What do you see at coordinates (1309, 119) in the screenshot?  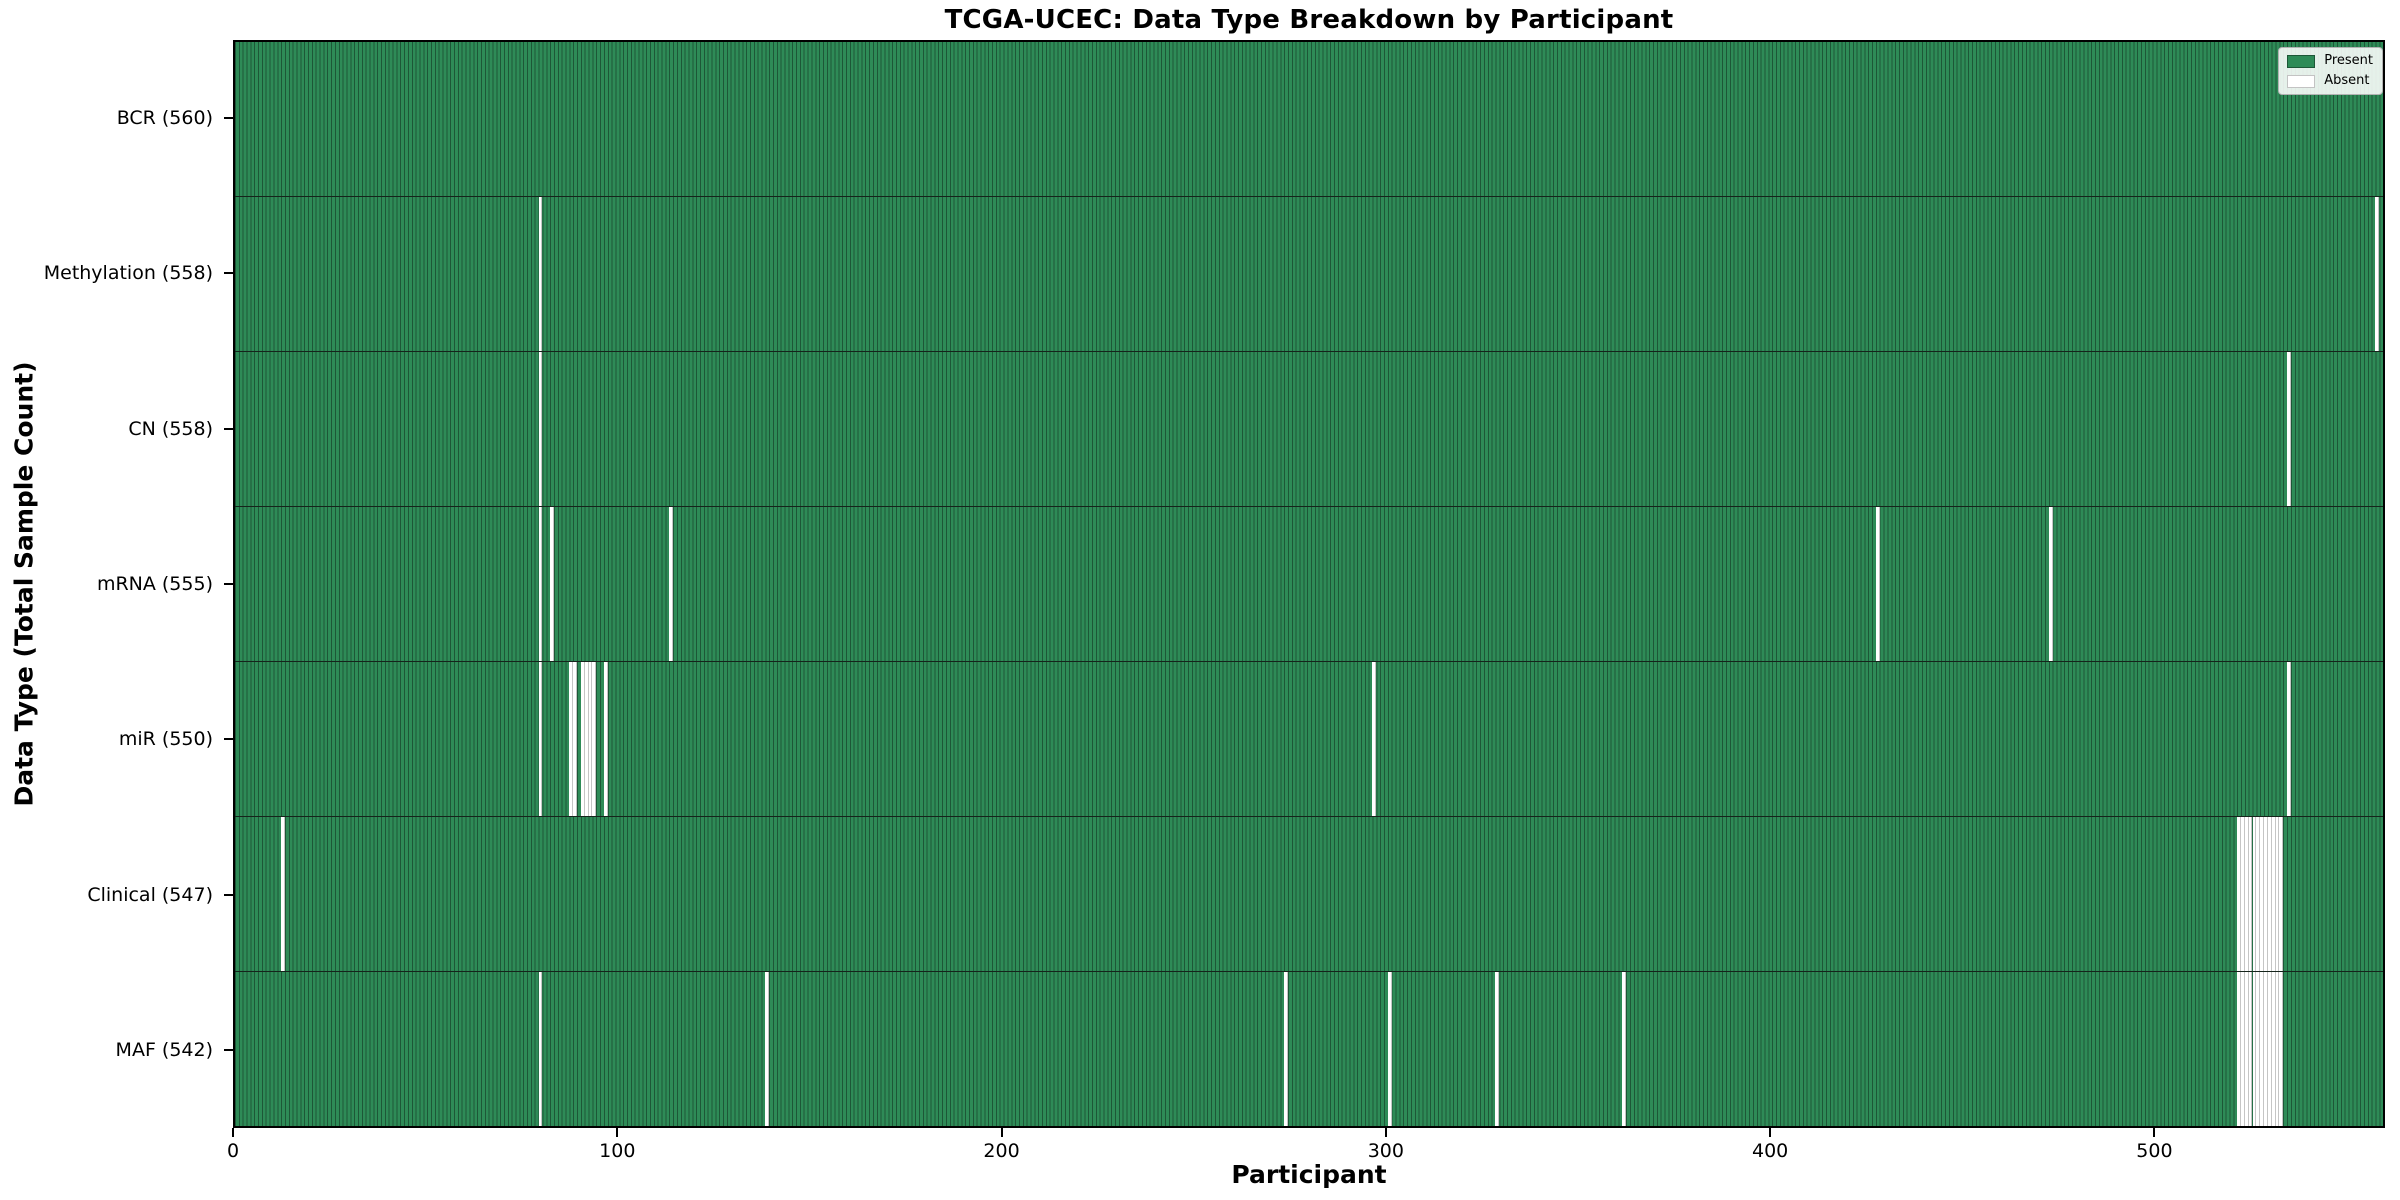 I see `datatype-row-bcr` at bounding box center [1309, 119].